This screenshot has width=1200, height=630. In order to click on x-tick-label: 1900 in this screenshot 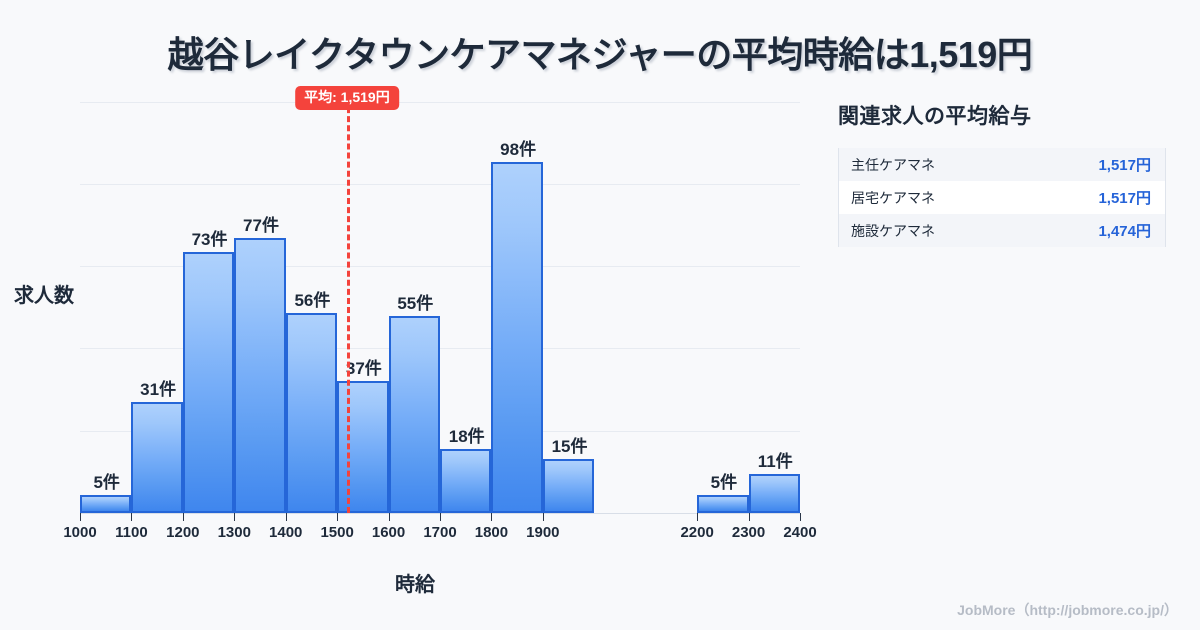, I will do `click(543, 532)`.